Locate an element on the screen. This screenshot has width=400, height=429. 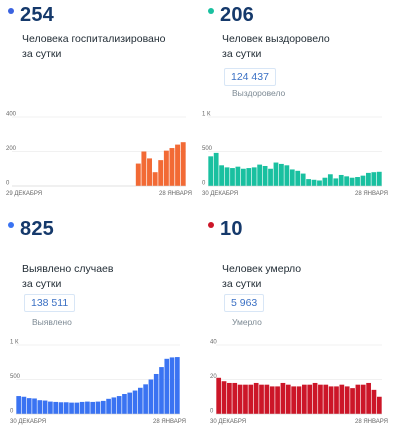
y-tick-label: 400 is located at coordinates (11, 115).